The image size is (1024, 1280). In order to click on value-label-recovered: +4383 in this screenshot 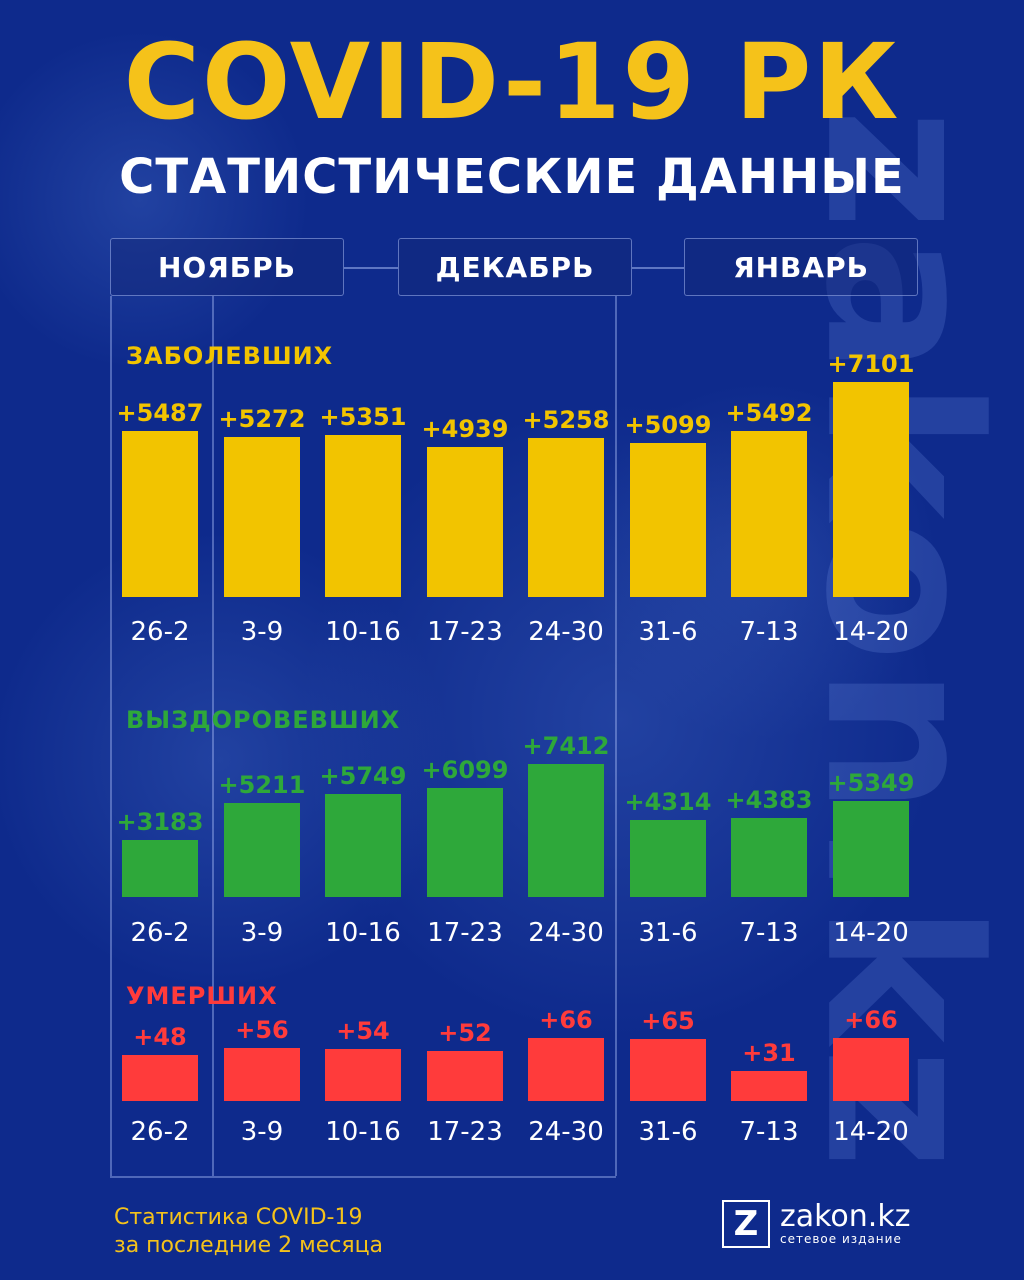, I will do `click(769, 800)`.